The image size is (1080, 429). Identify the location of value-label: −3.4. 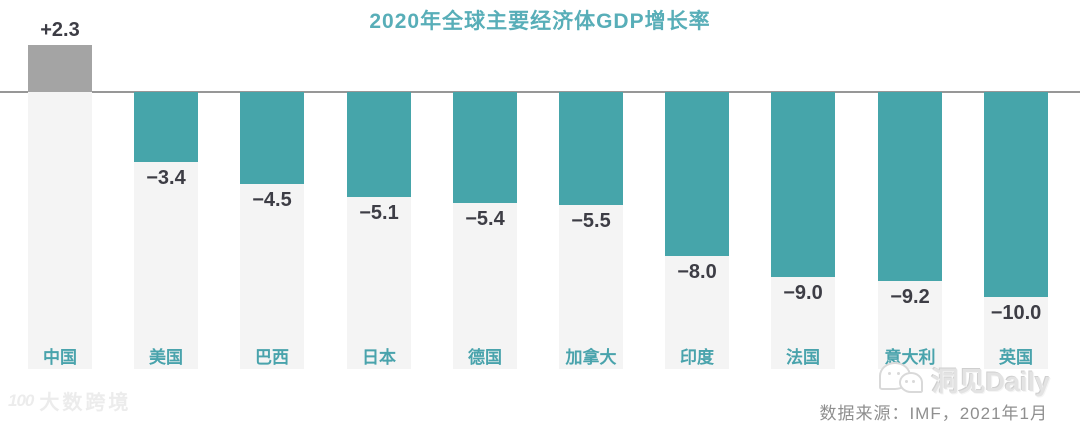
(166, 178).